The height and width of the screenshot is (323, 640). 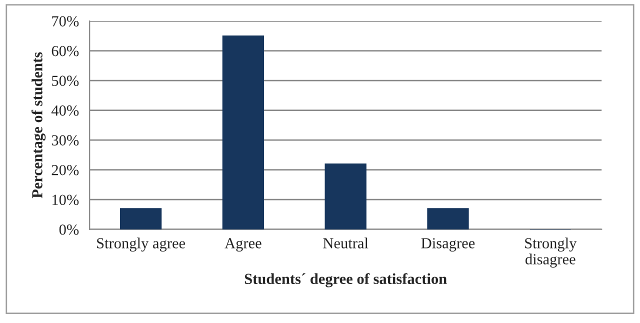 I want to click on x-tick-label: Neutral, so click(x=345, y=243).